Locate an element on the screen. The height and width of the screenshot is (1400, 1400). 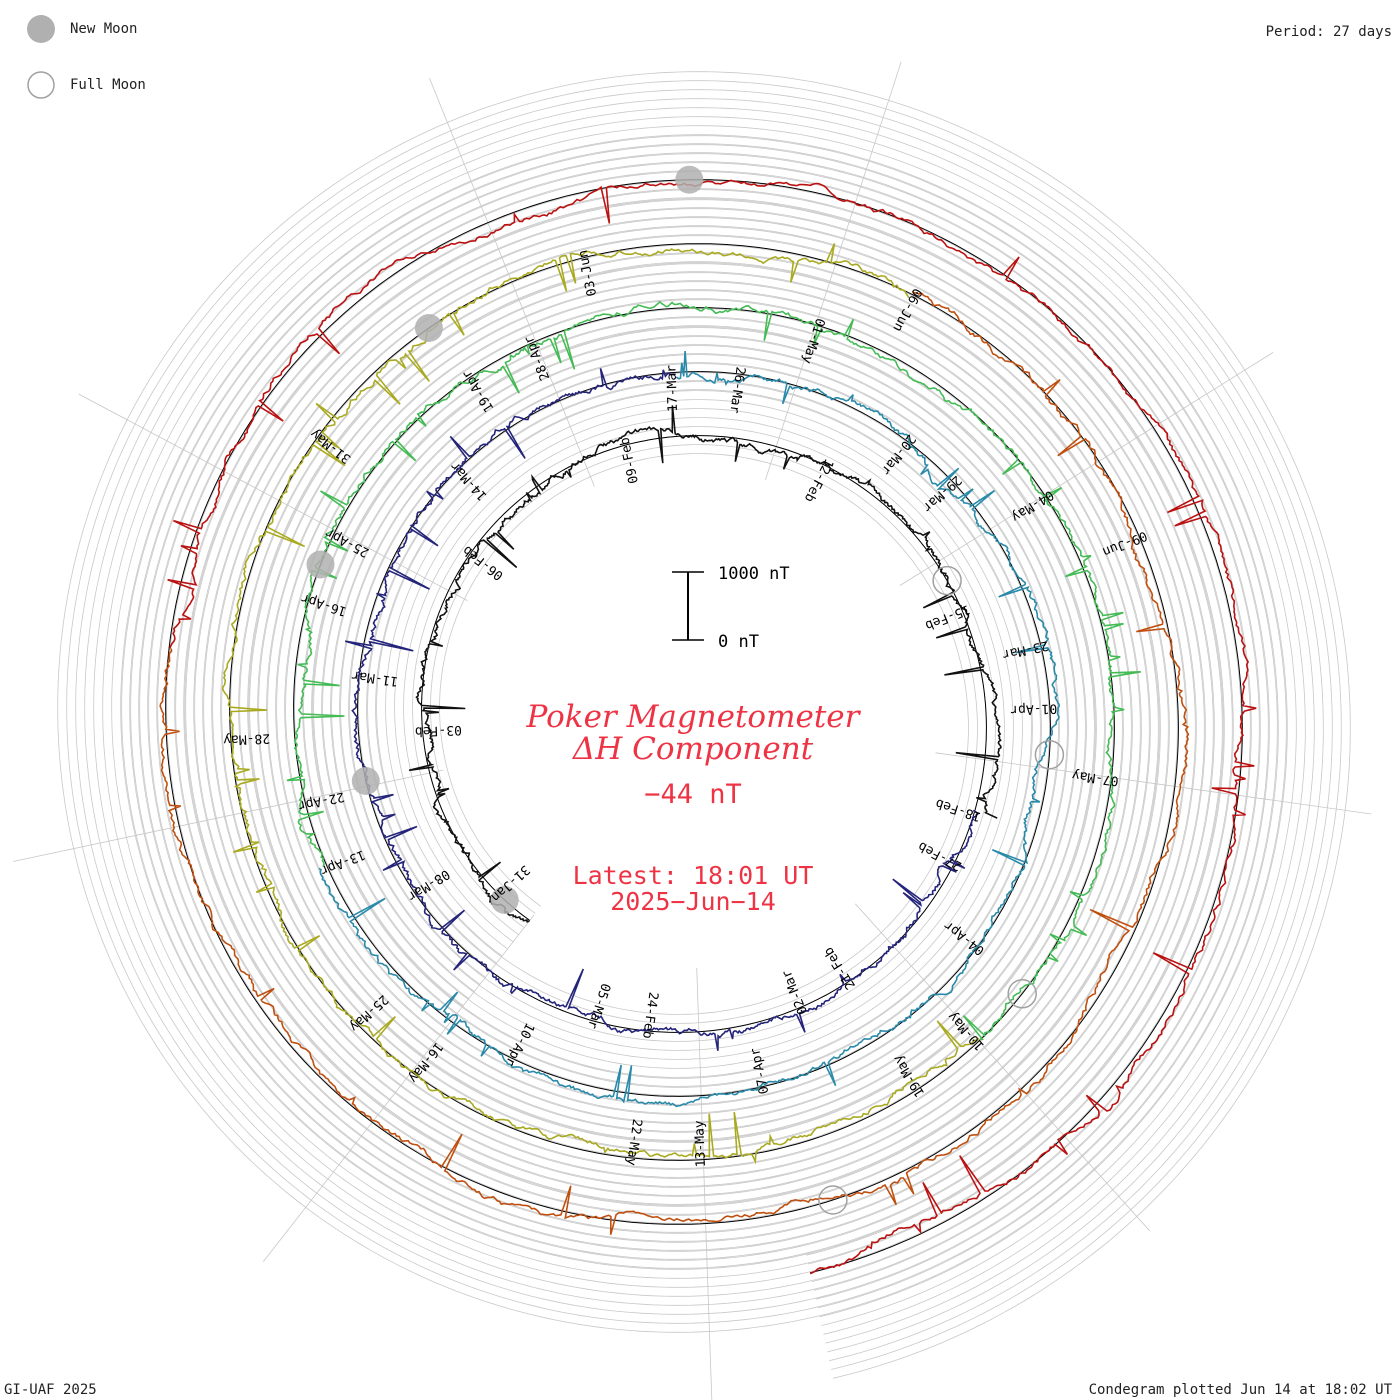
date-label: 17-Mar is located at coordinates (672, 389).